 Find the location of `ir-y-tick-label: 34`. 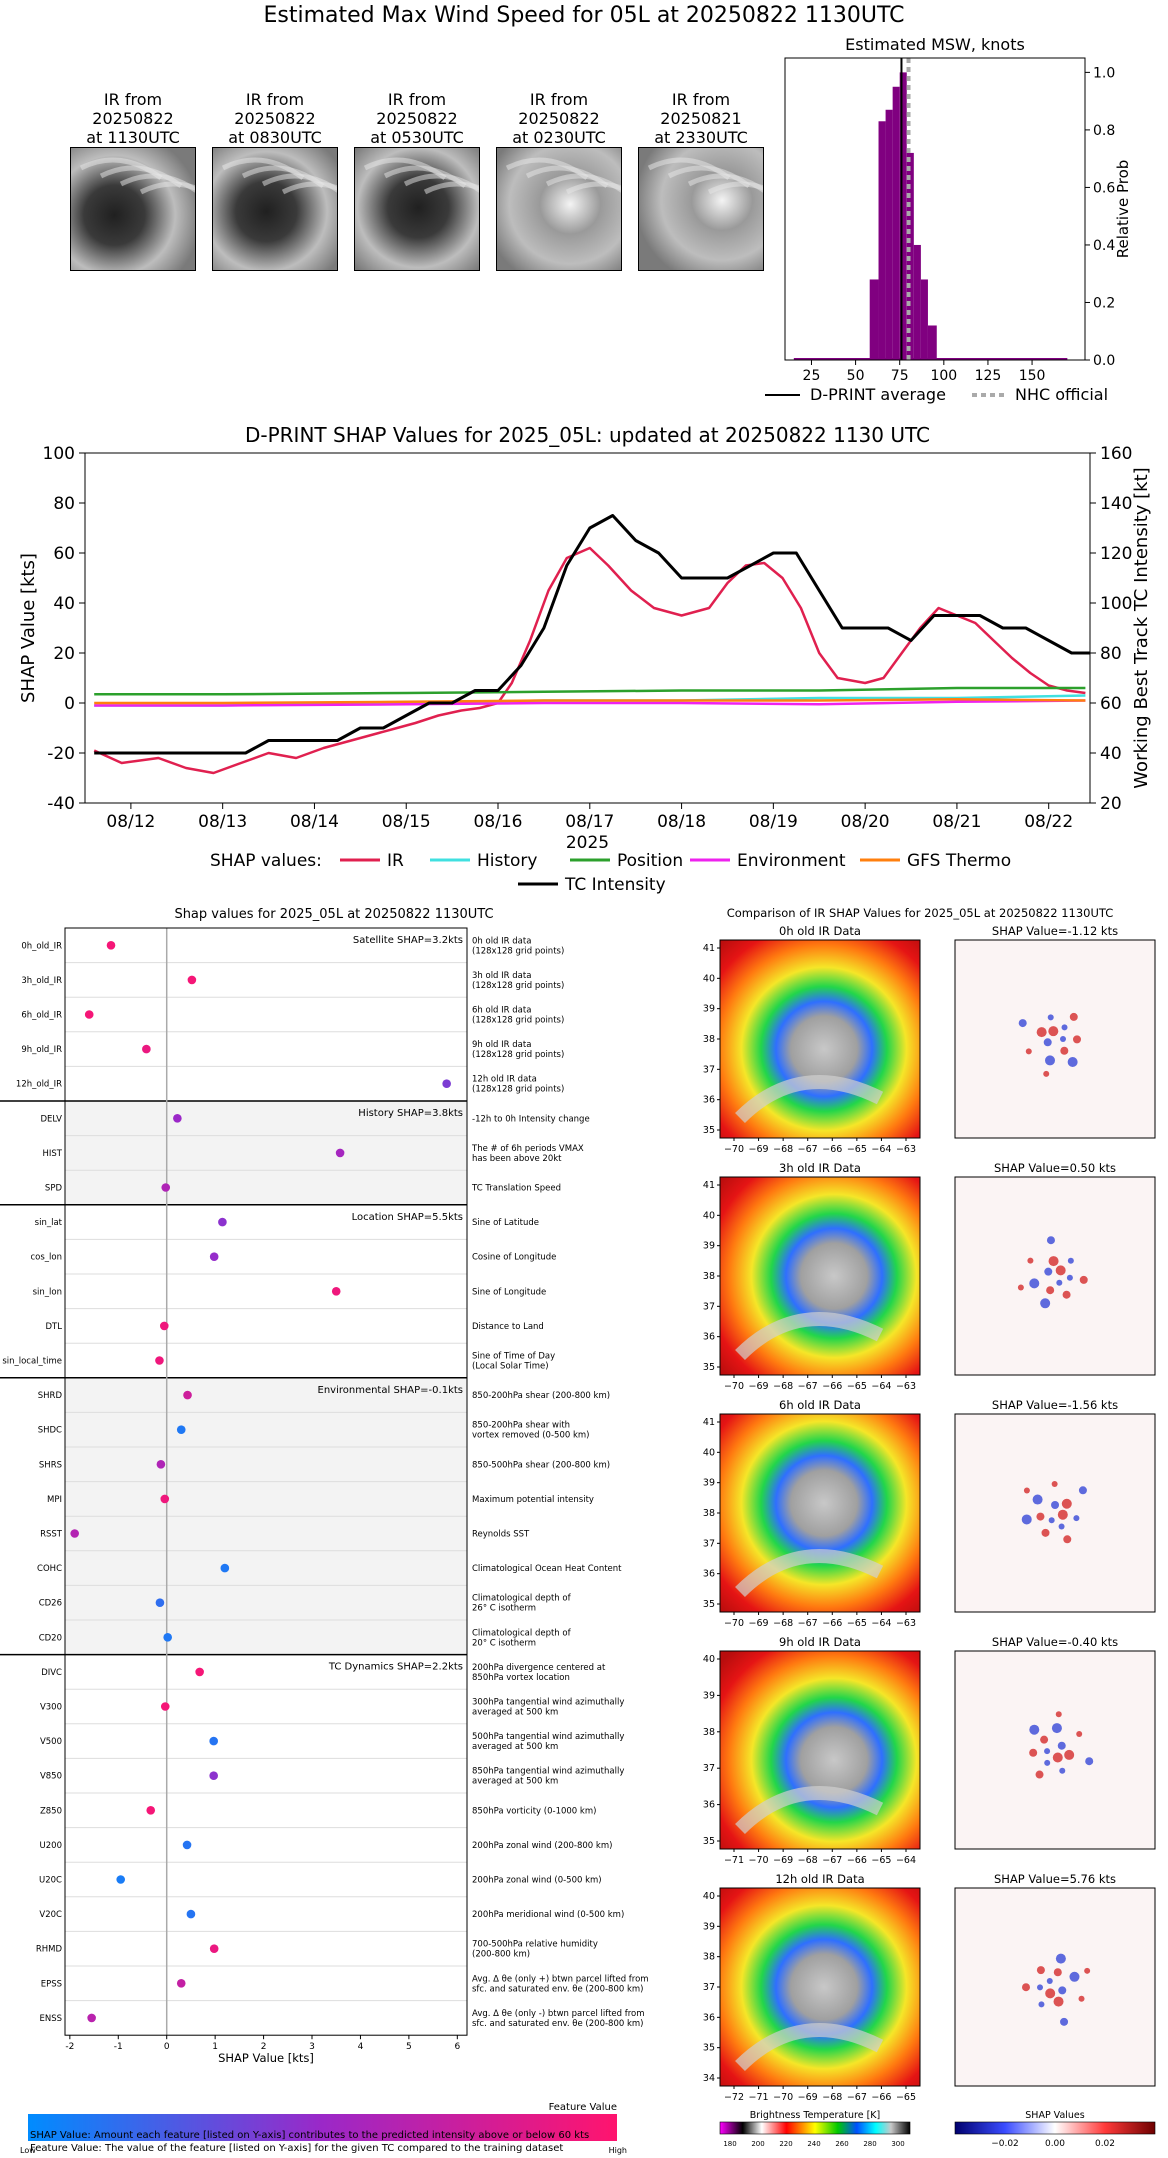

ir-y-tick-label: 34 is located at coordinates (709, 2078).